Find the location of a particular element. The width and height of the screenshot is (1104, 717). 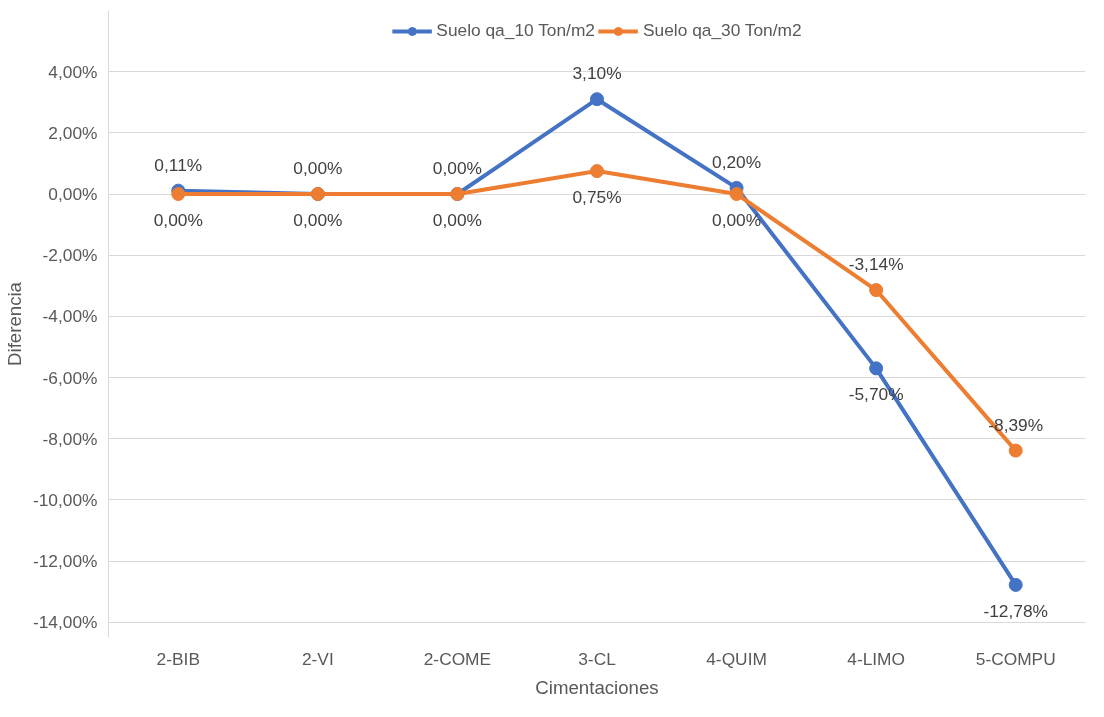

data-label: 0,20% is located at coordinates (737, 161).